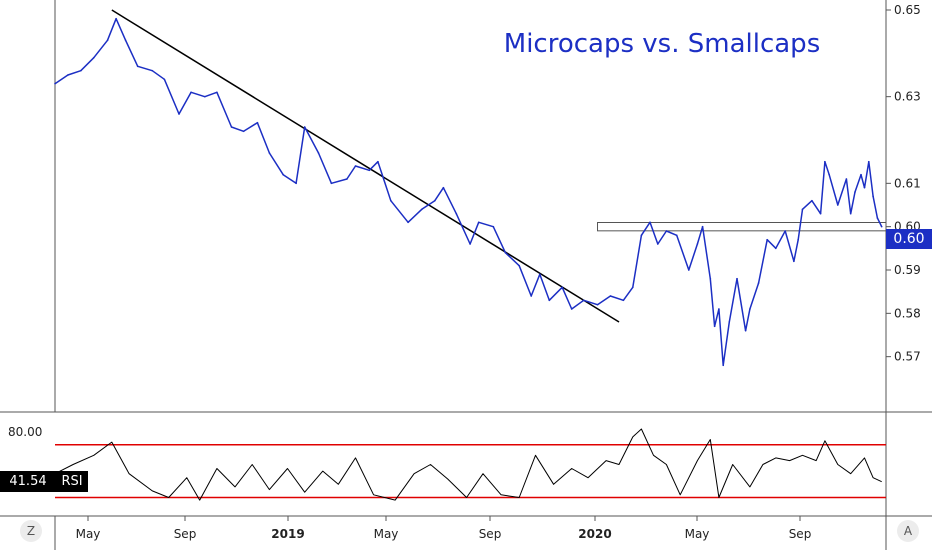 The image size is (932, 550). Describe the element at coordinates (907, 357) in the screenshot. I see `price-tick-label: 0.57` at that location.